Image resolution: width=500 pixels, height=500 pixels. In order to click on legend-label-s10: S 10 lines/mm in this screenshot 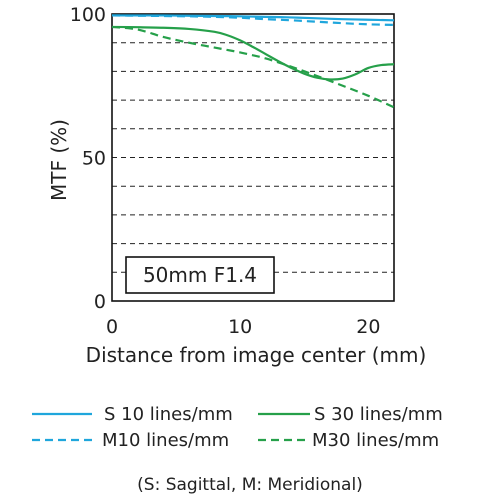, I will do `click(168, 414)`.